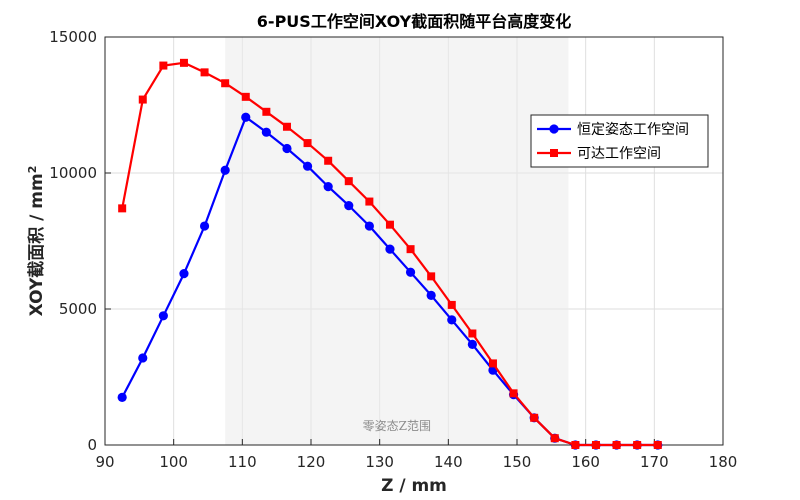 This screenshot has height=500, width=800. I want to click on y-axis-title-superscript: 2, so click(32, 170).